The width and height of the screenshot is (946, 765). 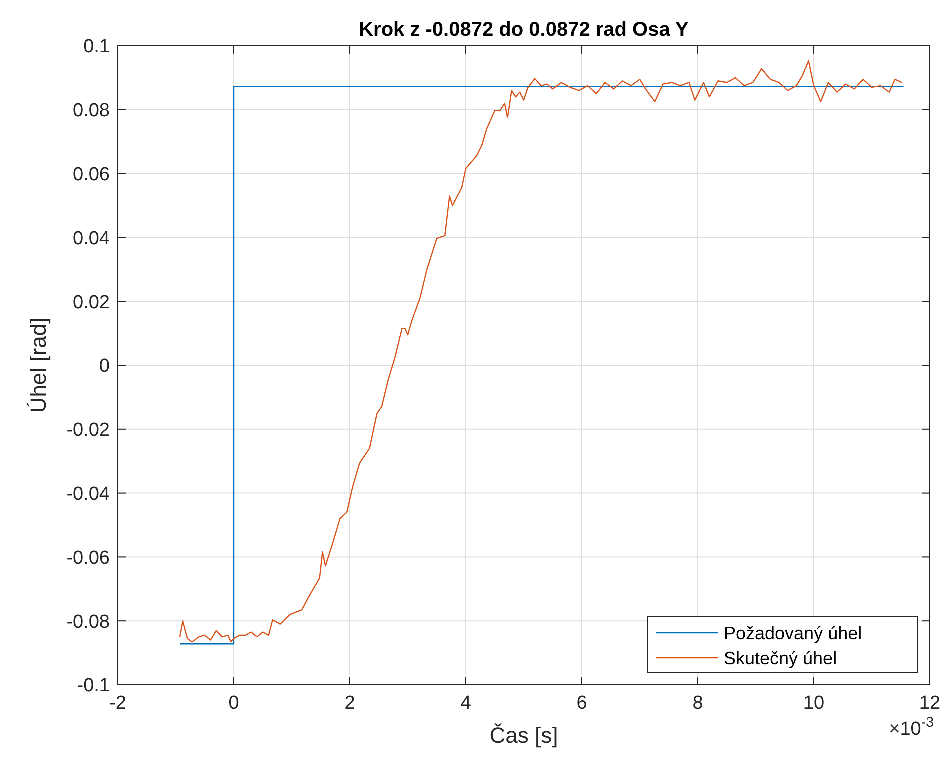 I want to click on y-tick-label: 0, so click(x=104, y=367).